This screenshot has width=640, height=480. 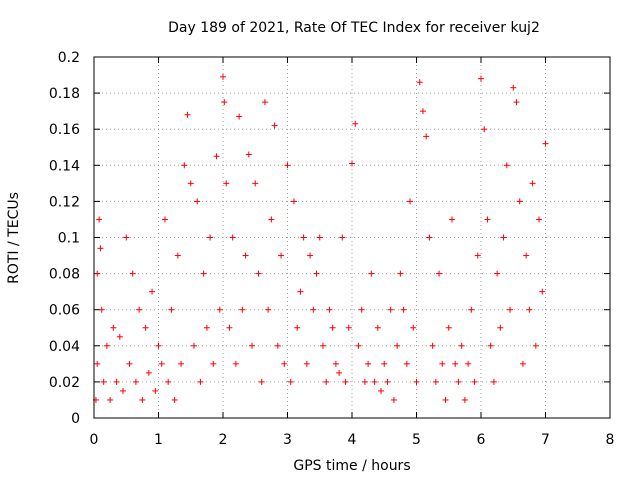 I want to click on y-tick-label: 0.04, so click(x=64, y=347).